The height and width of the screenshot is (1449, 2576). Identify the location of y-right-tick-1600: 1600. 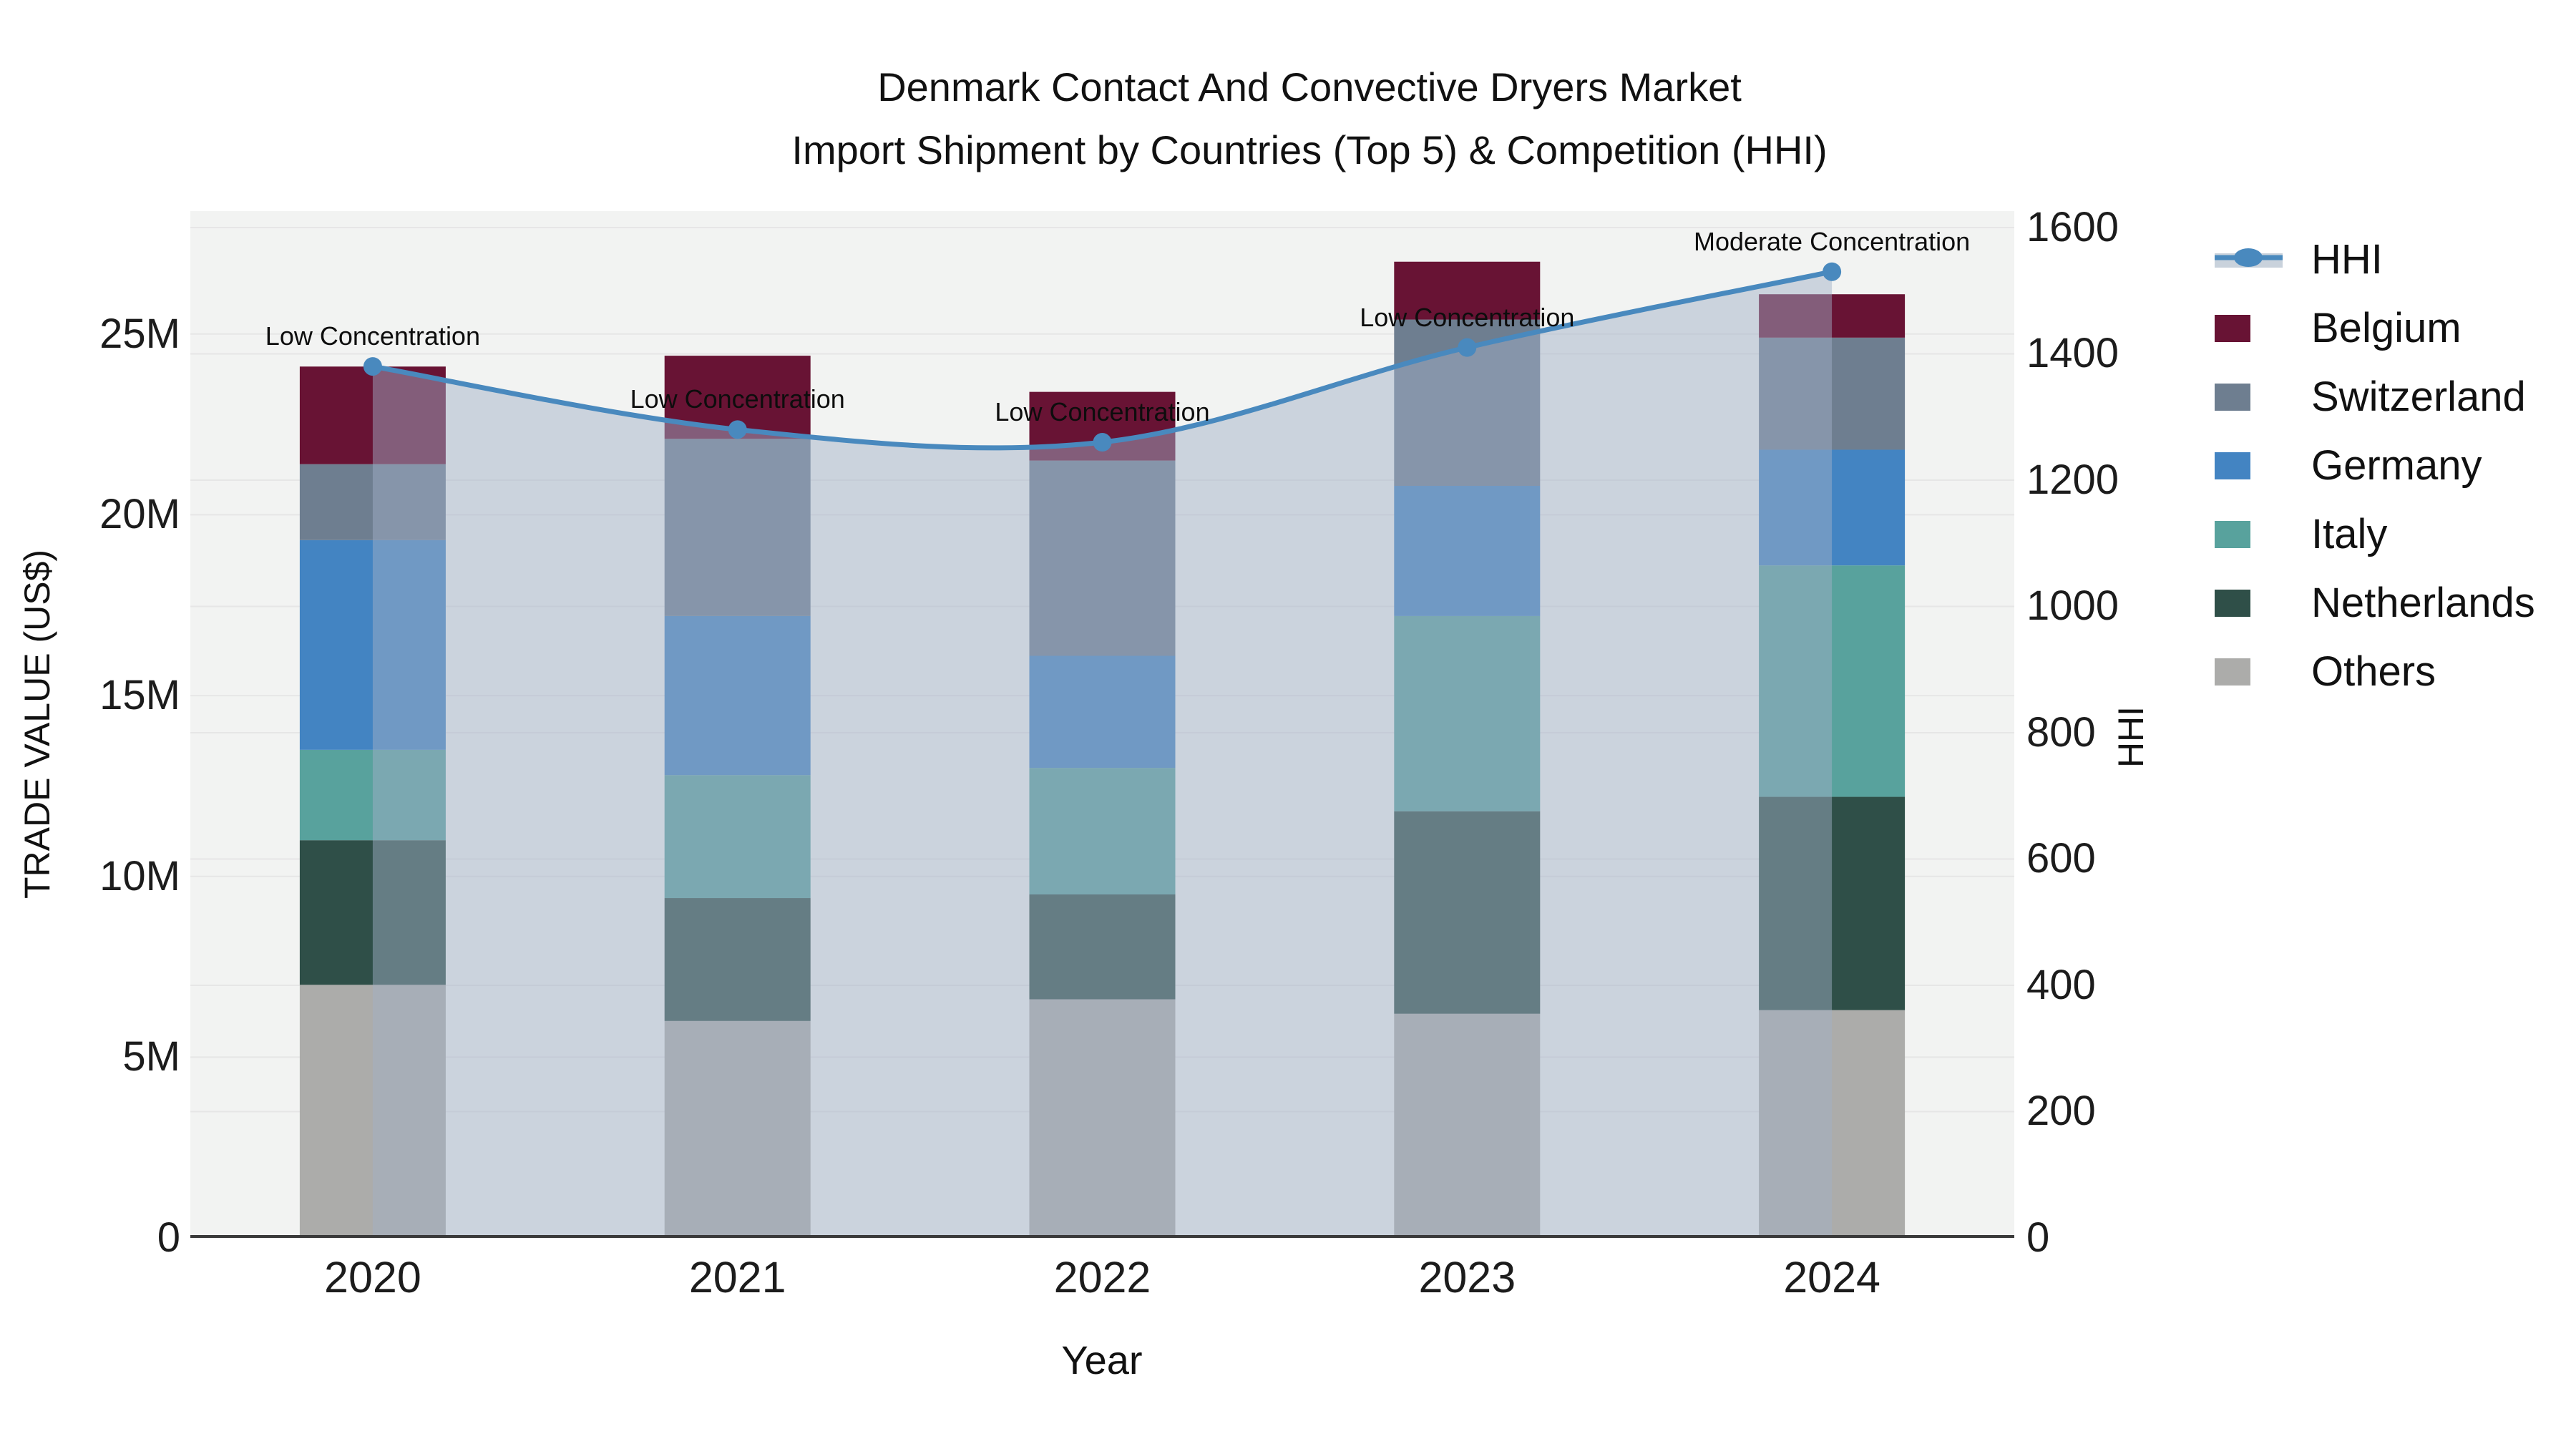
(2072, 226).